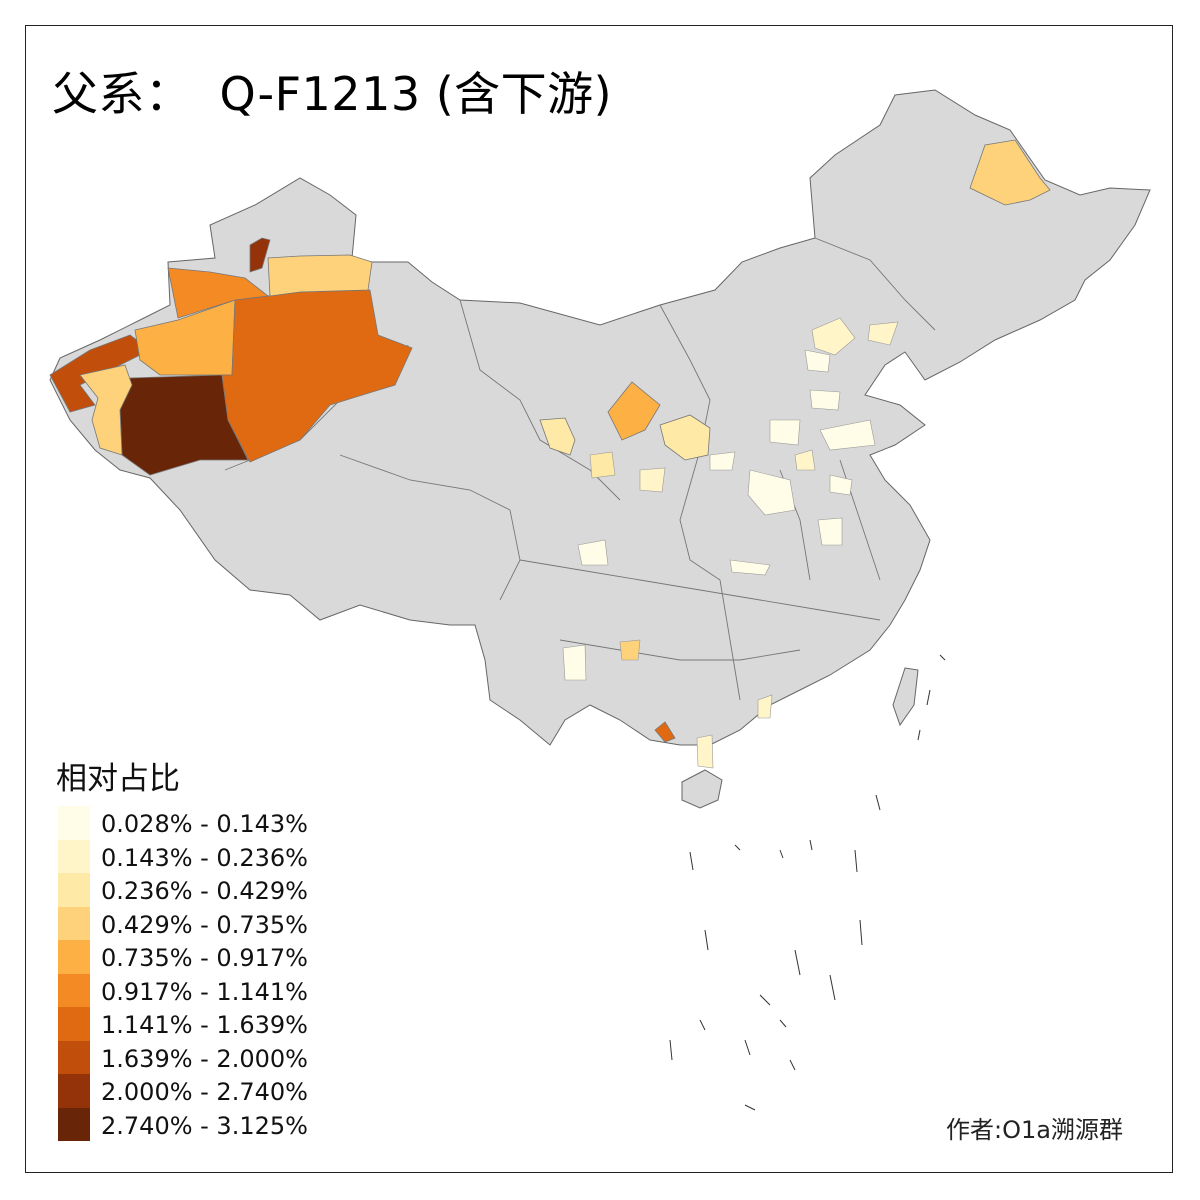  I want to click on taiwan-island, so click(905, 697).